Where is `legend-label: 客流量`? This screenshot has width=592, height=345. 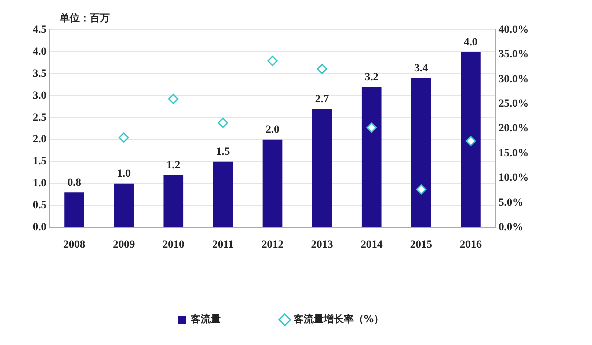
legend-label: 客流量 is located at coordinates (205, 320).